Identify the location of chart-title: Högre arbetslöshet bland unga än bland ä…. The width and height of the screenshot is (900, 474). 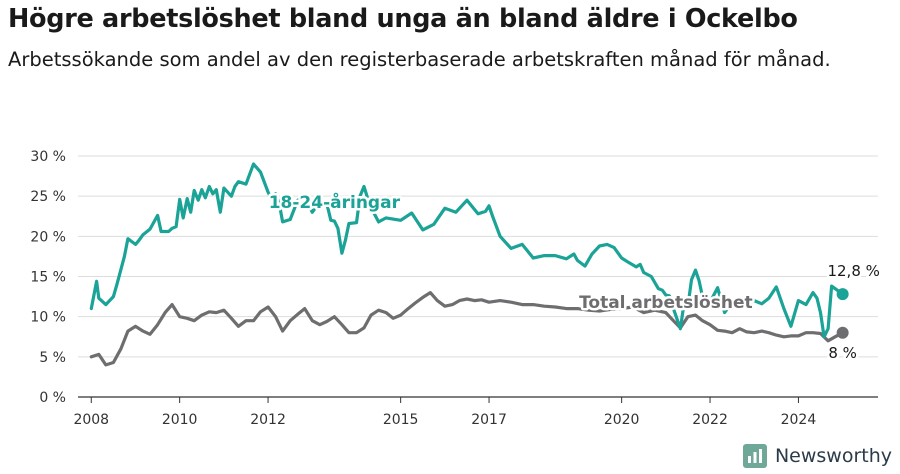
(403, 19).